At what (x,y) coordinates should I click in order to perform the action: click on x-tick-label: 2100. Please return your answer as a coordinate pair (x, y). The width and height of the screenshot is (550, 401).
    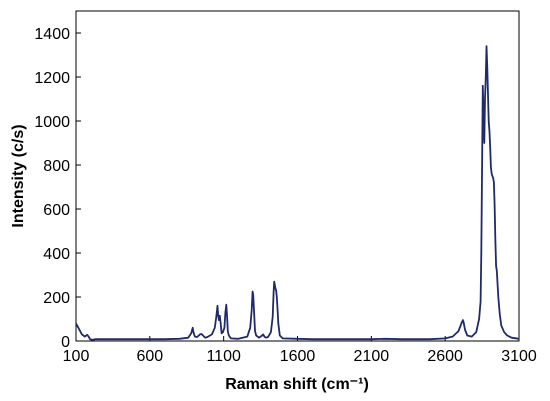
    Looking at the image, I should click on (372, 356).